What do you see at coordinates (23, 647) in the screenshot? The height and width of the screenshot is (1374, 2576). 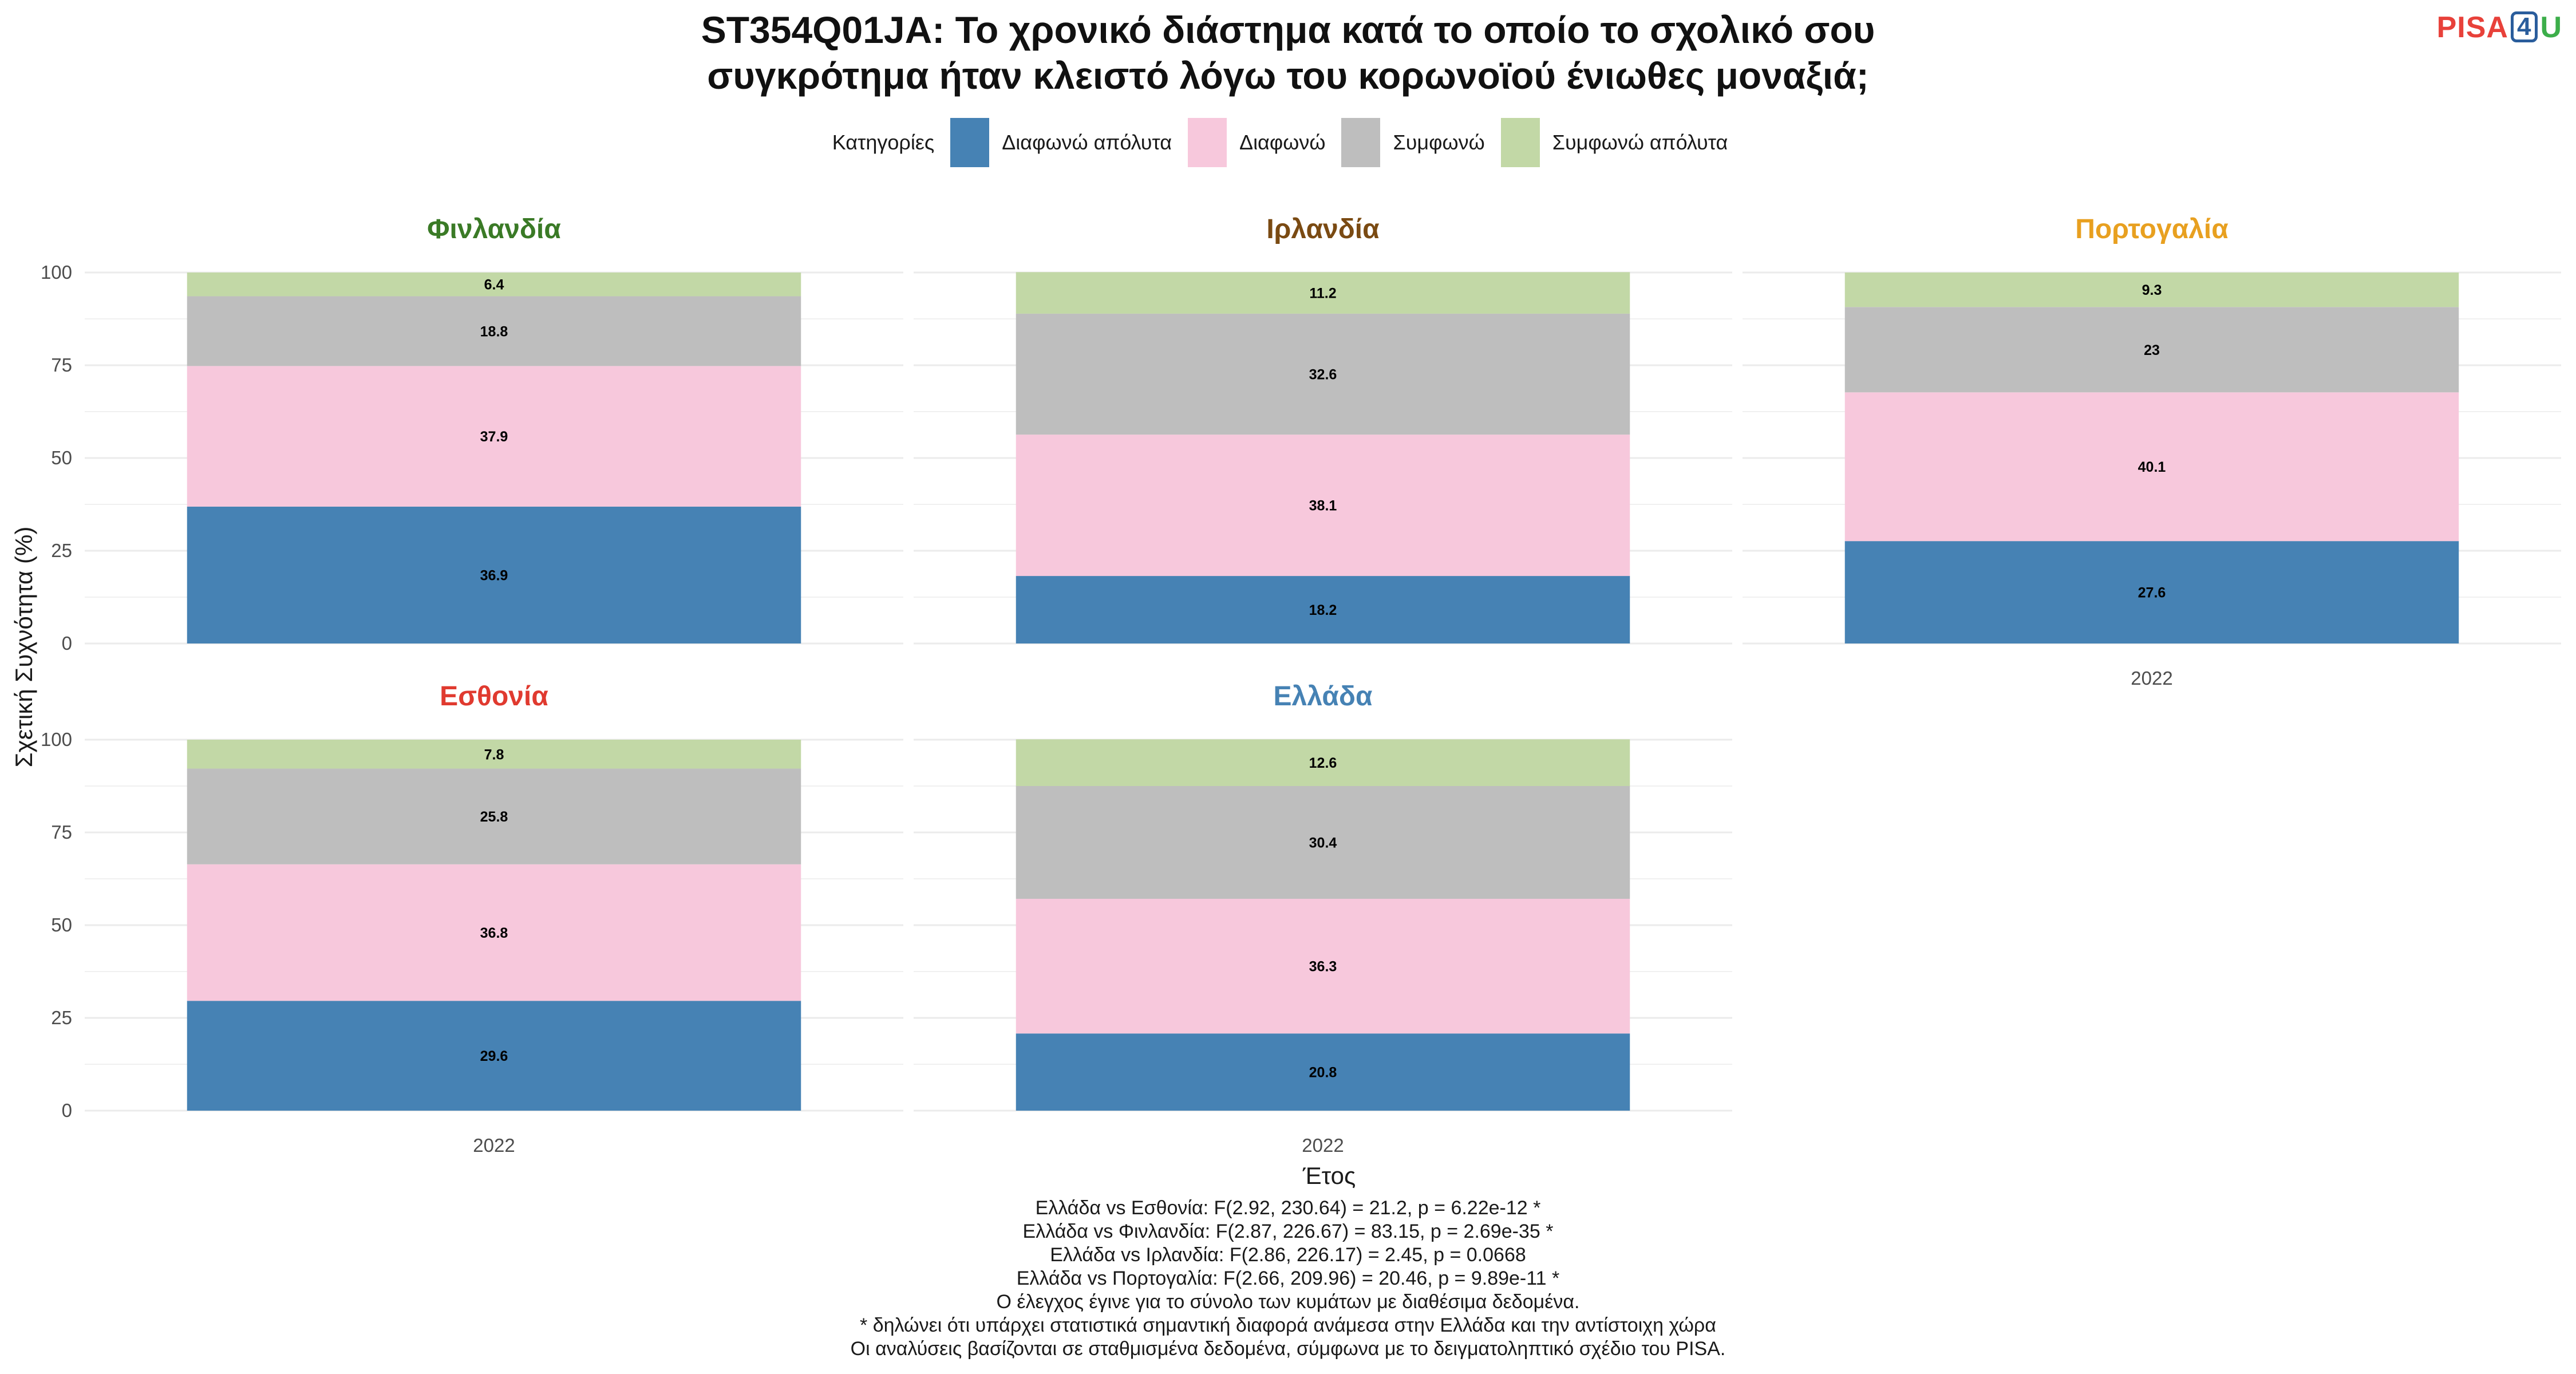 I see `y-axis-title: Σχετική Συχνότητα (%)` at bounding box center [23, 647].